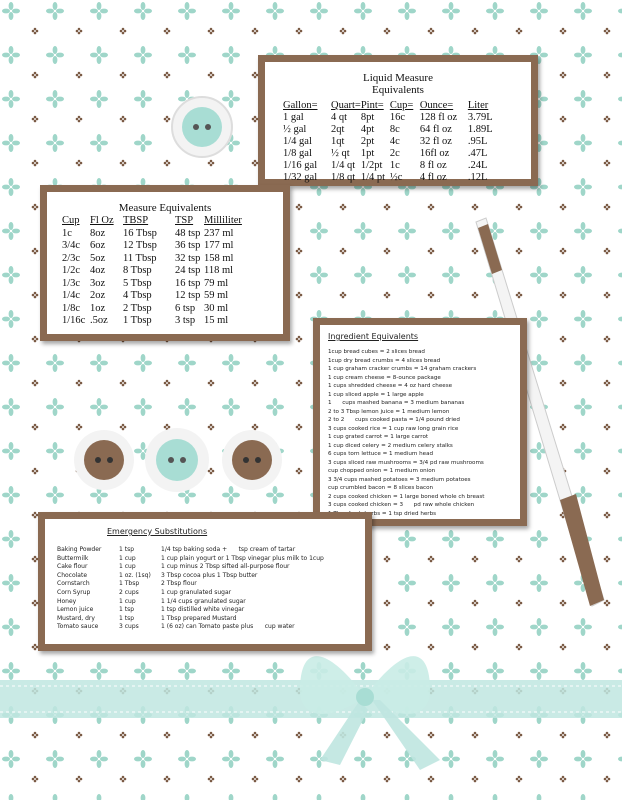 This screenshot has width=622, height=800. What do you see at coordinates (367, 129) in the screenshot?
I see `cell: 4pt` at bounding box center [367, 129].